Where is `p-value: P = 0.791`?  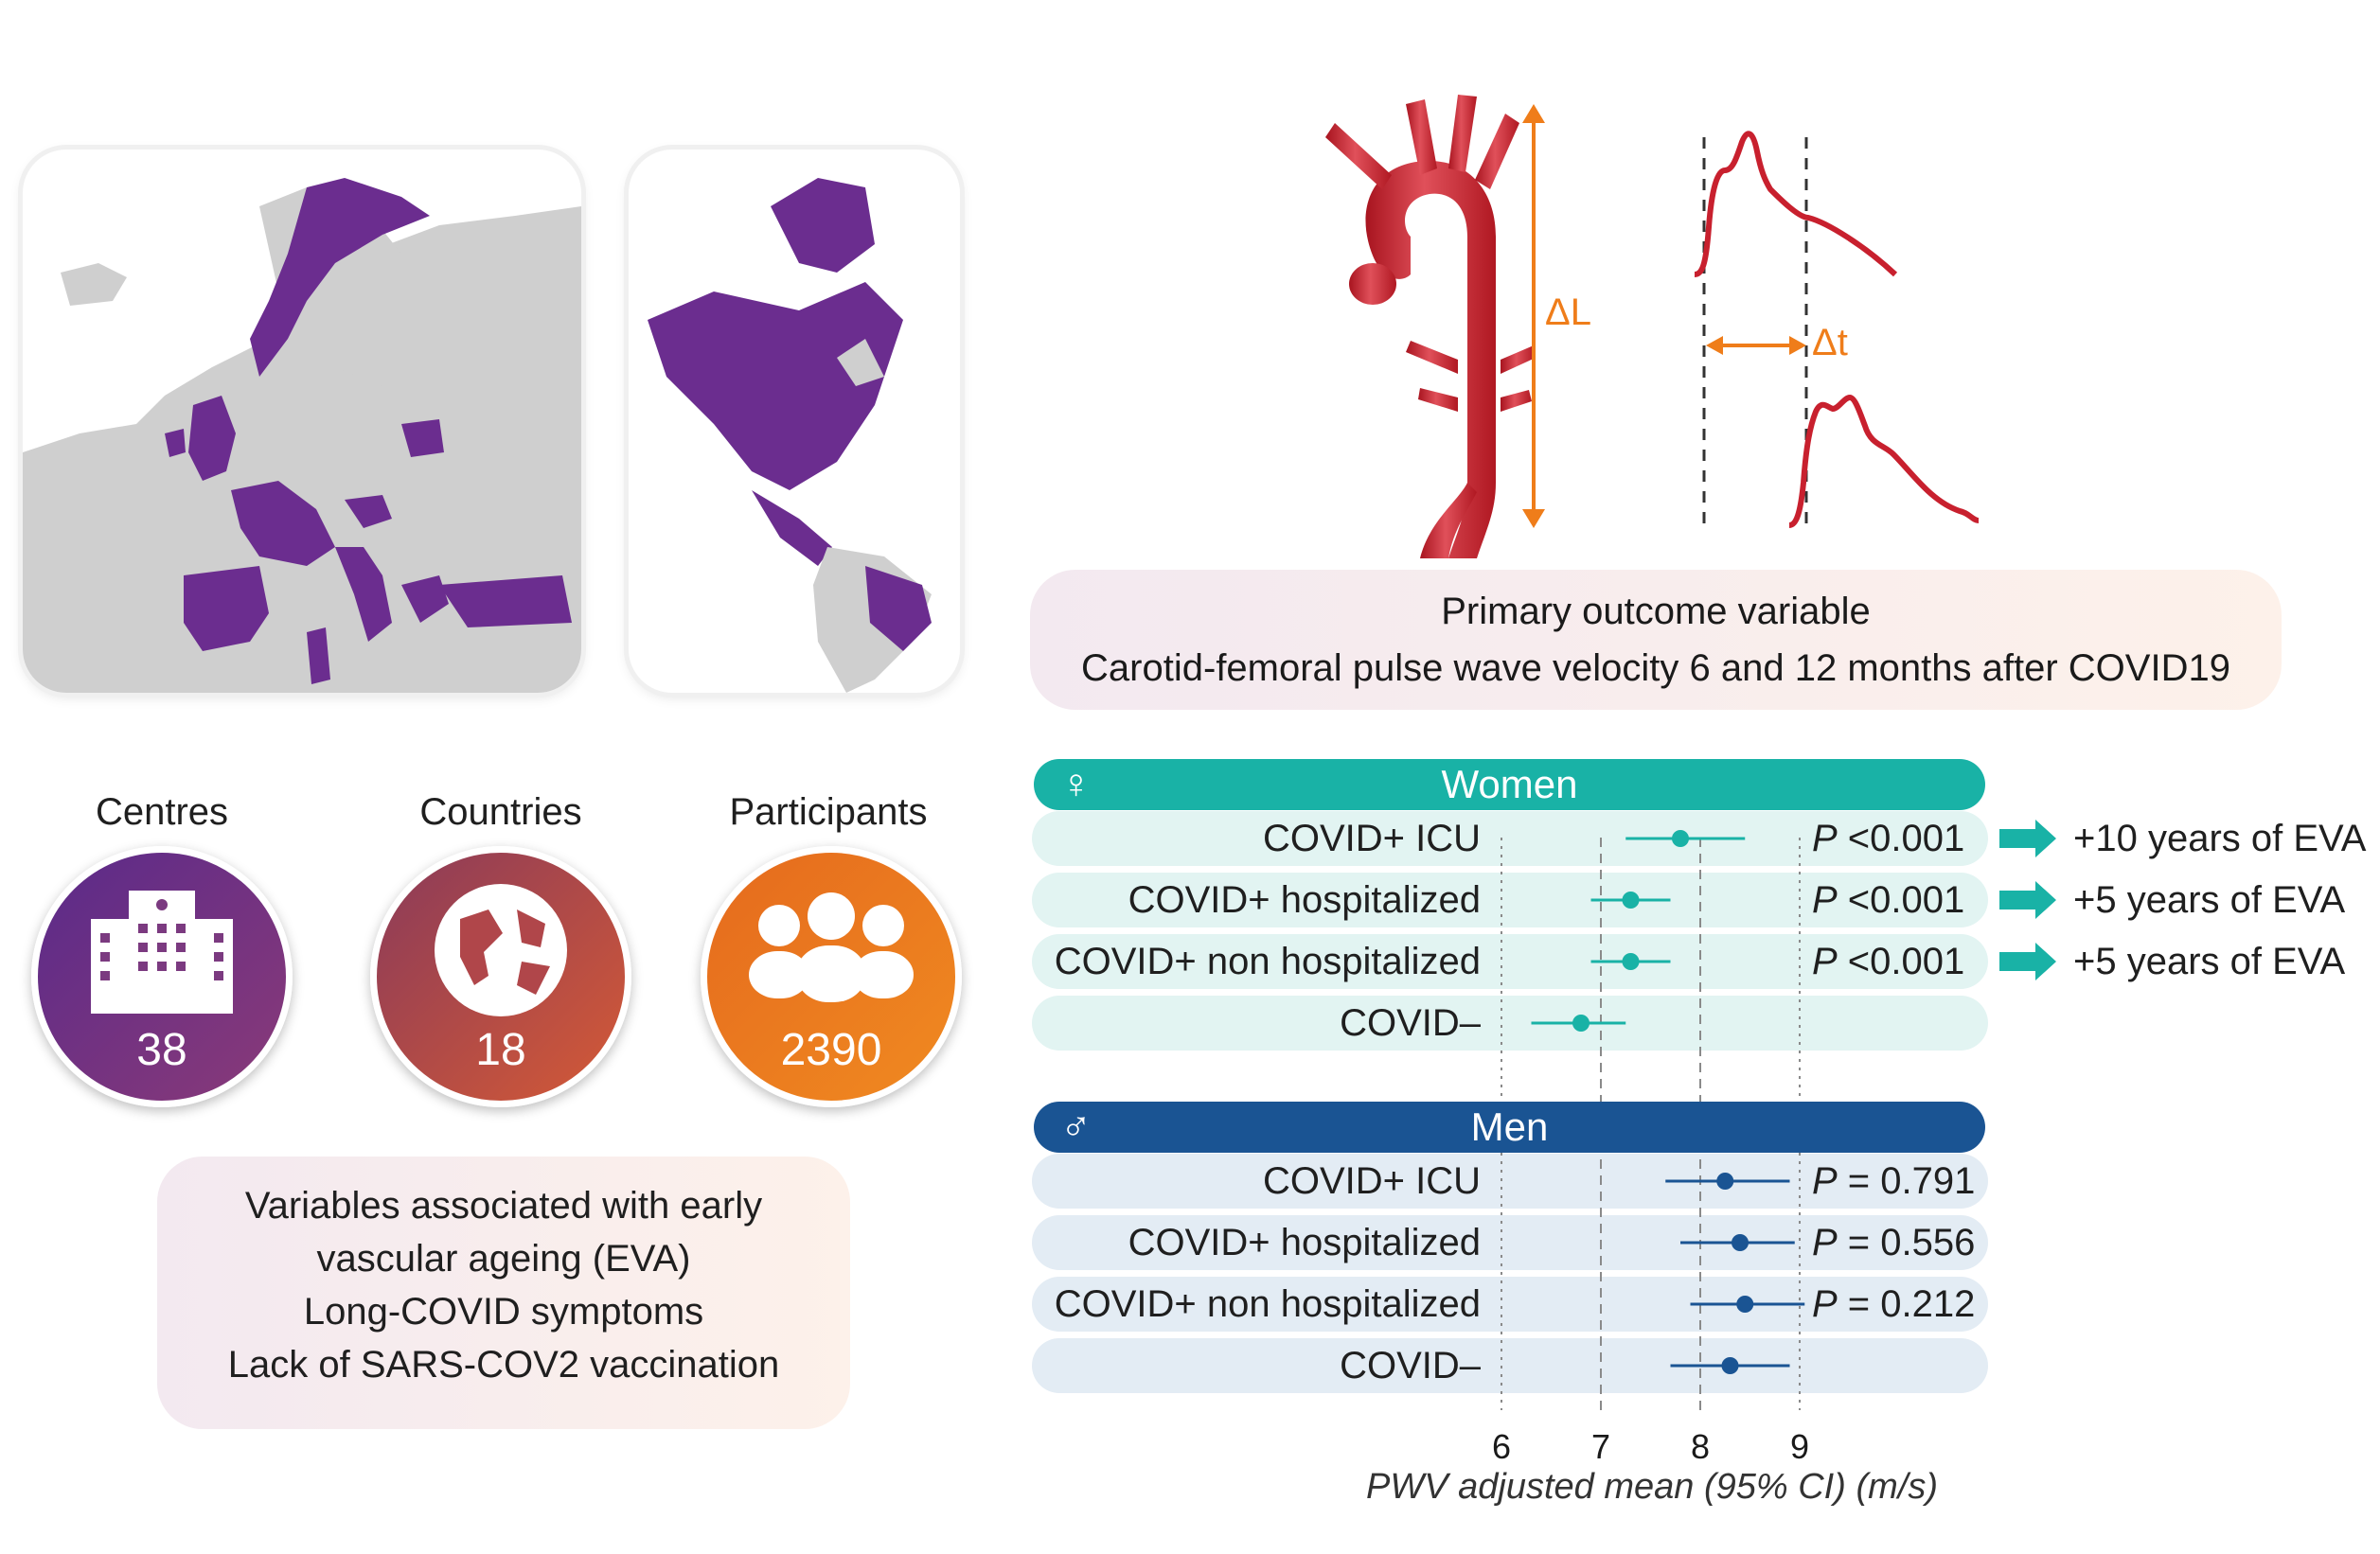
p-value: P = 0.791 is located at coordinates (1894, 1181).